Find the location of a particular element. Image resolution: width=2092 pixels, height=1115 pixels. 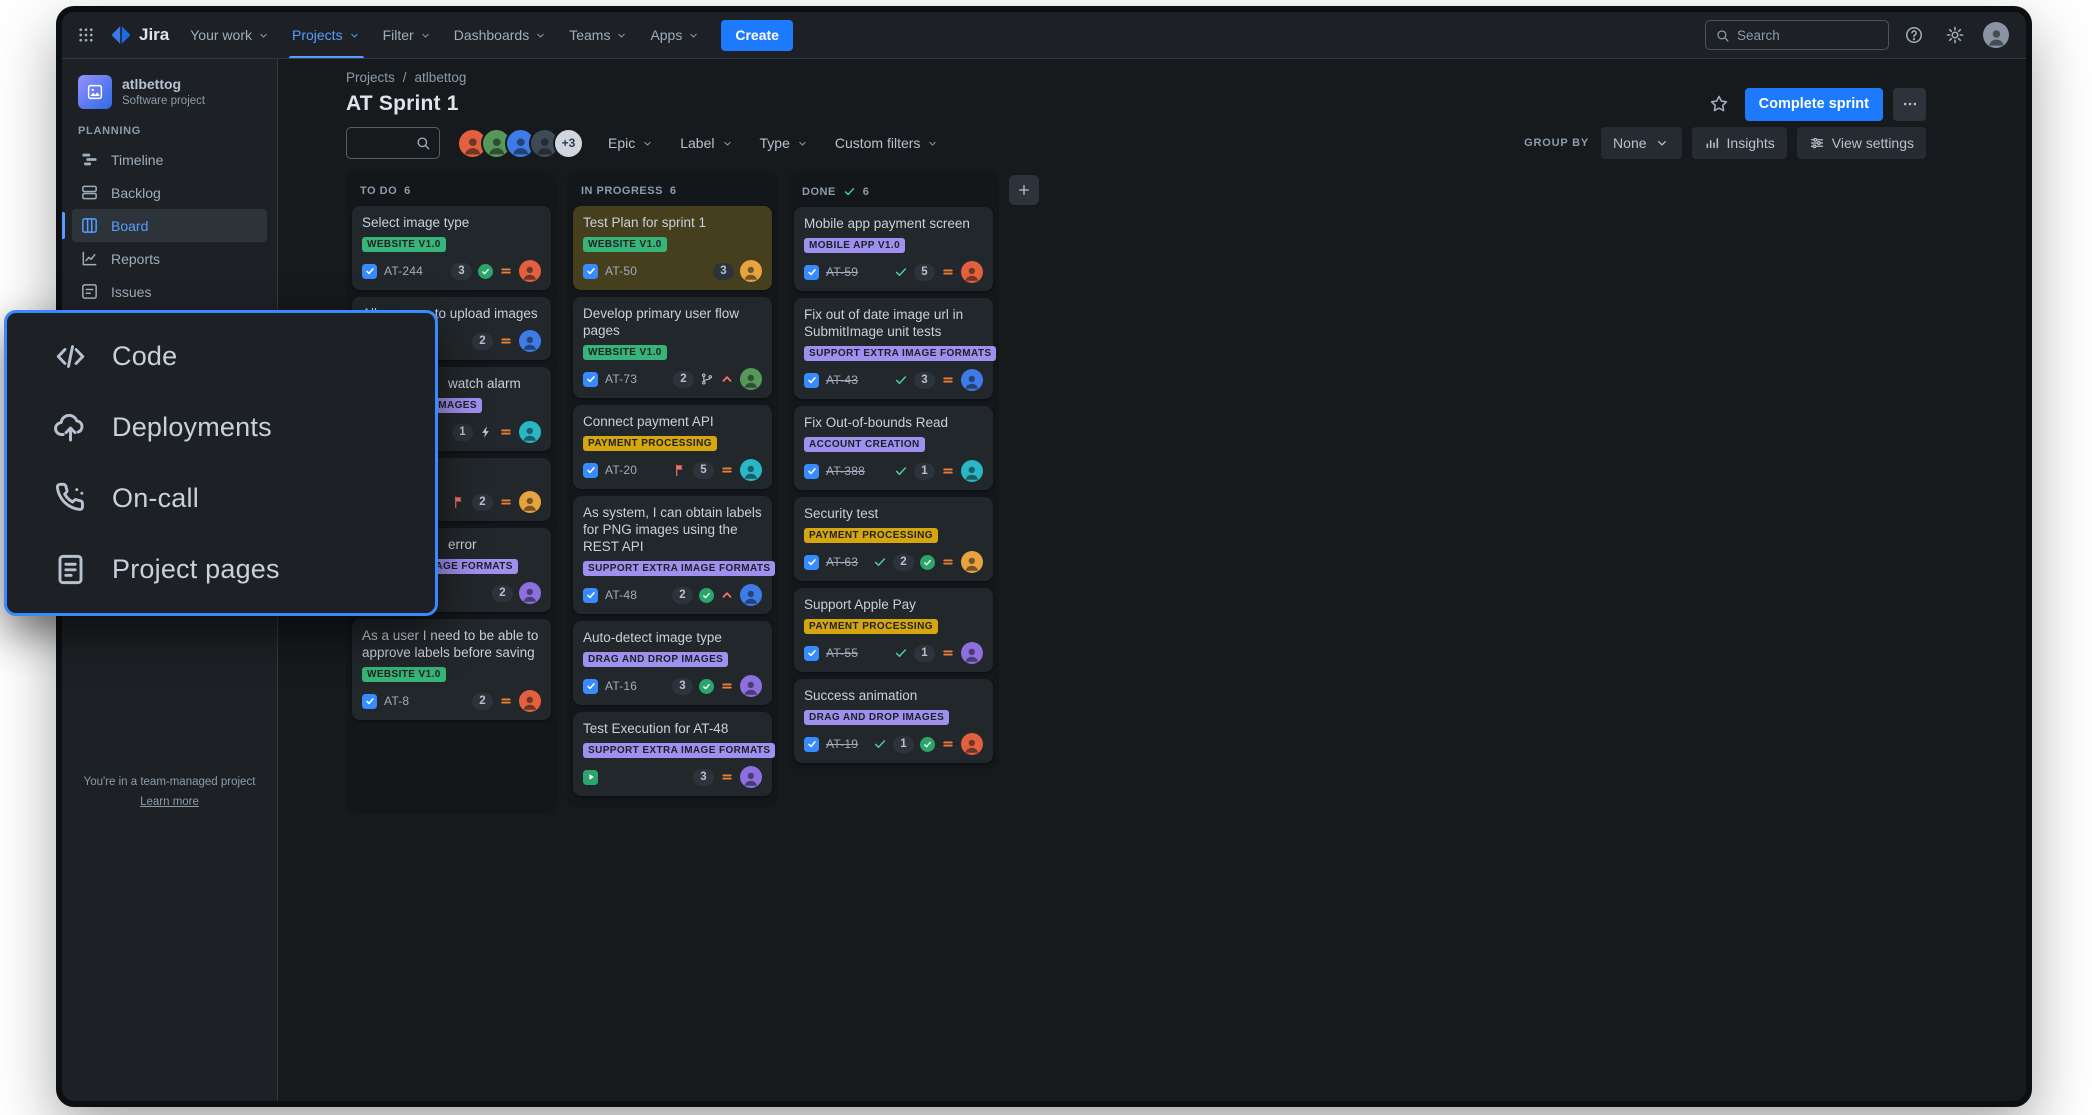

profile-button is located at coordinates (1996, 35).